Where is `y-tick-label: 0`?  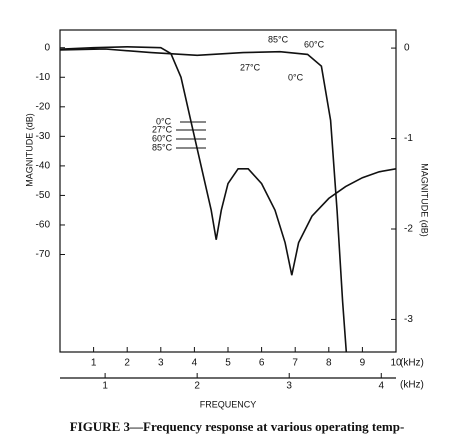
y-tick-label: 0 is located at coordinates (47, 47).